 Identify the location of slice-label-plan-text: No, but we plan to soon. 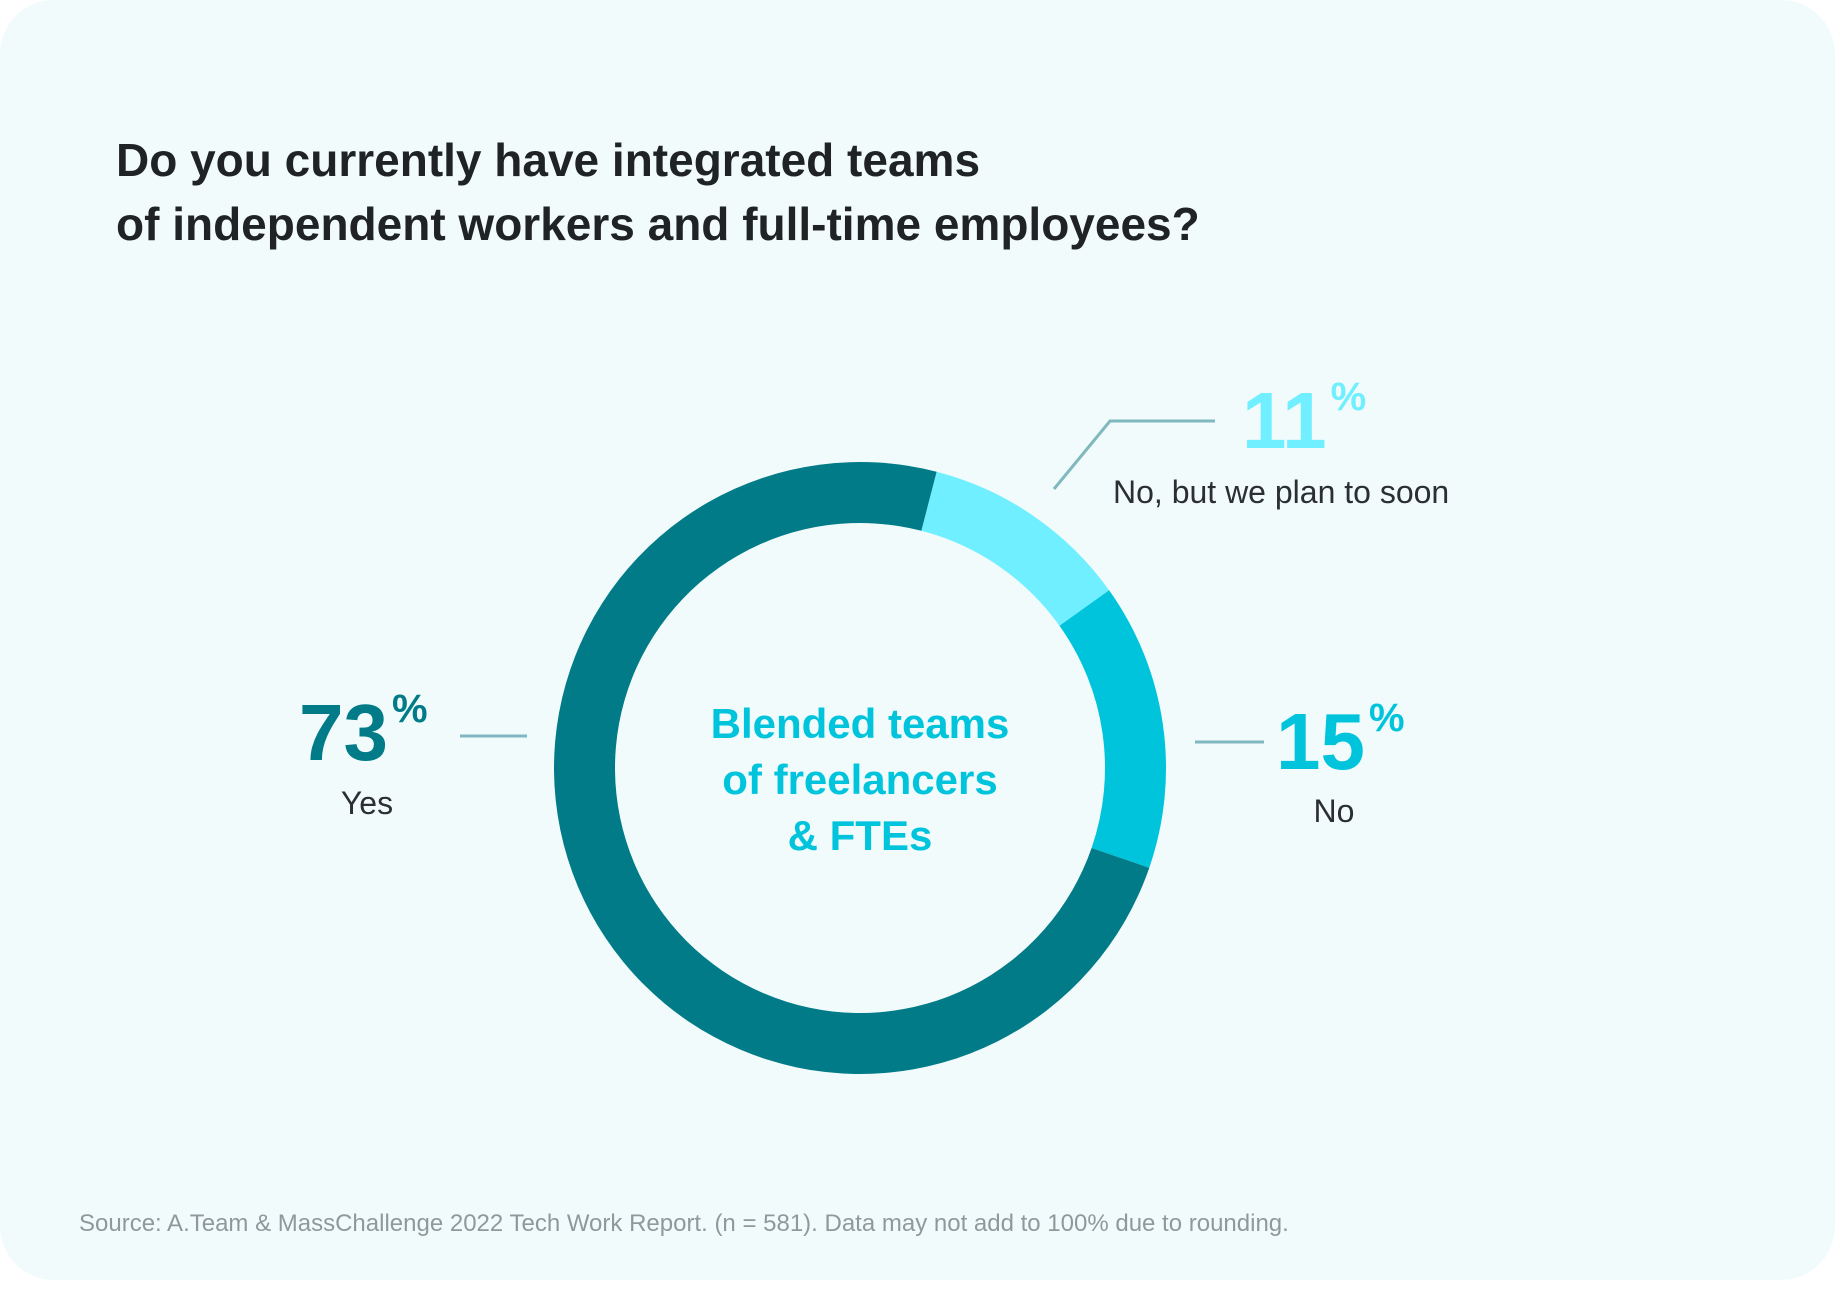
(1281, 492).